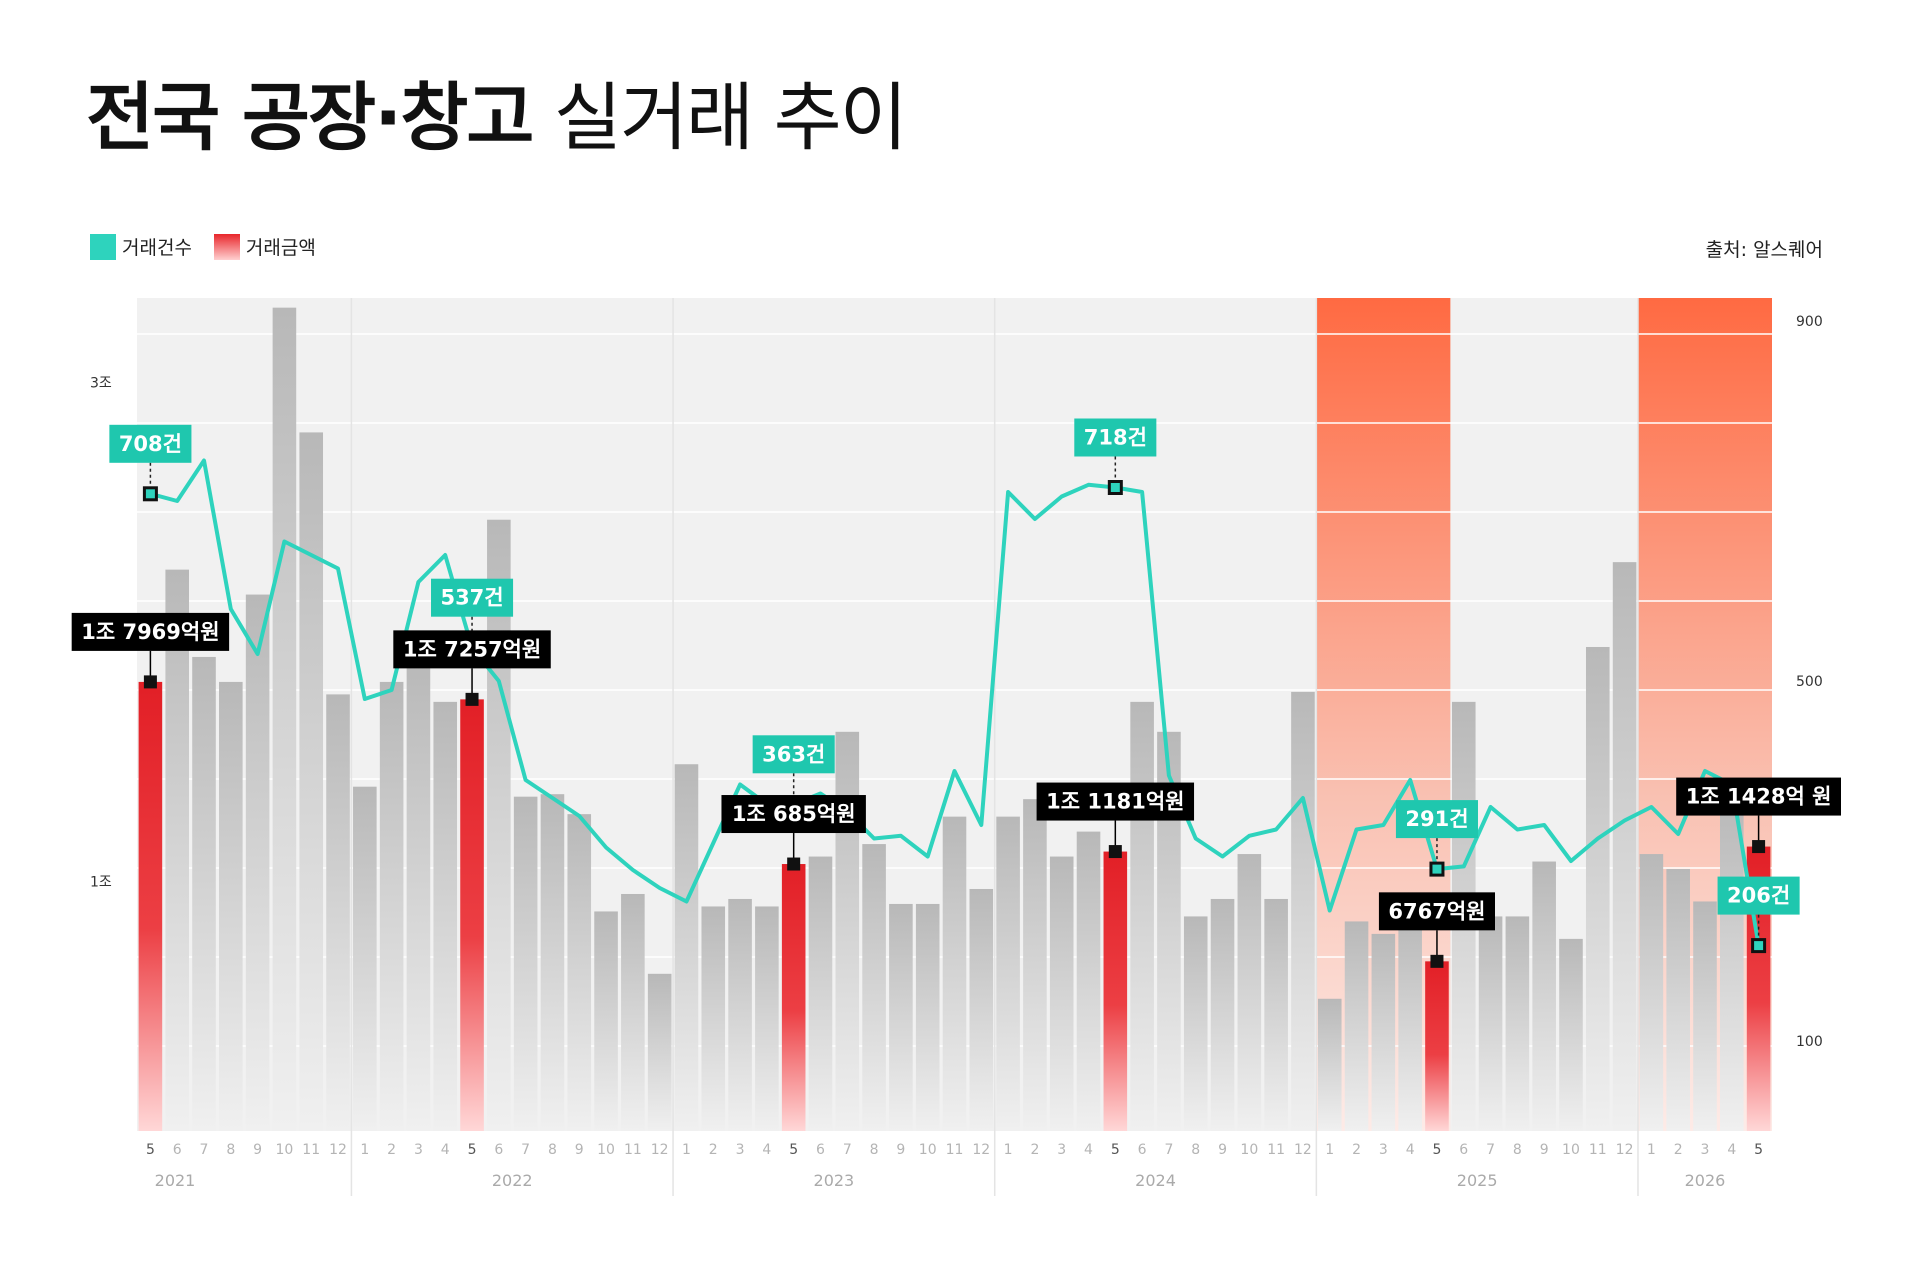  I want to click on year-label: 2021, so click(175, 1180).